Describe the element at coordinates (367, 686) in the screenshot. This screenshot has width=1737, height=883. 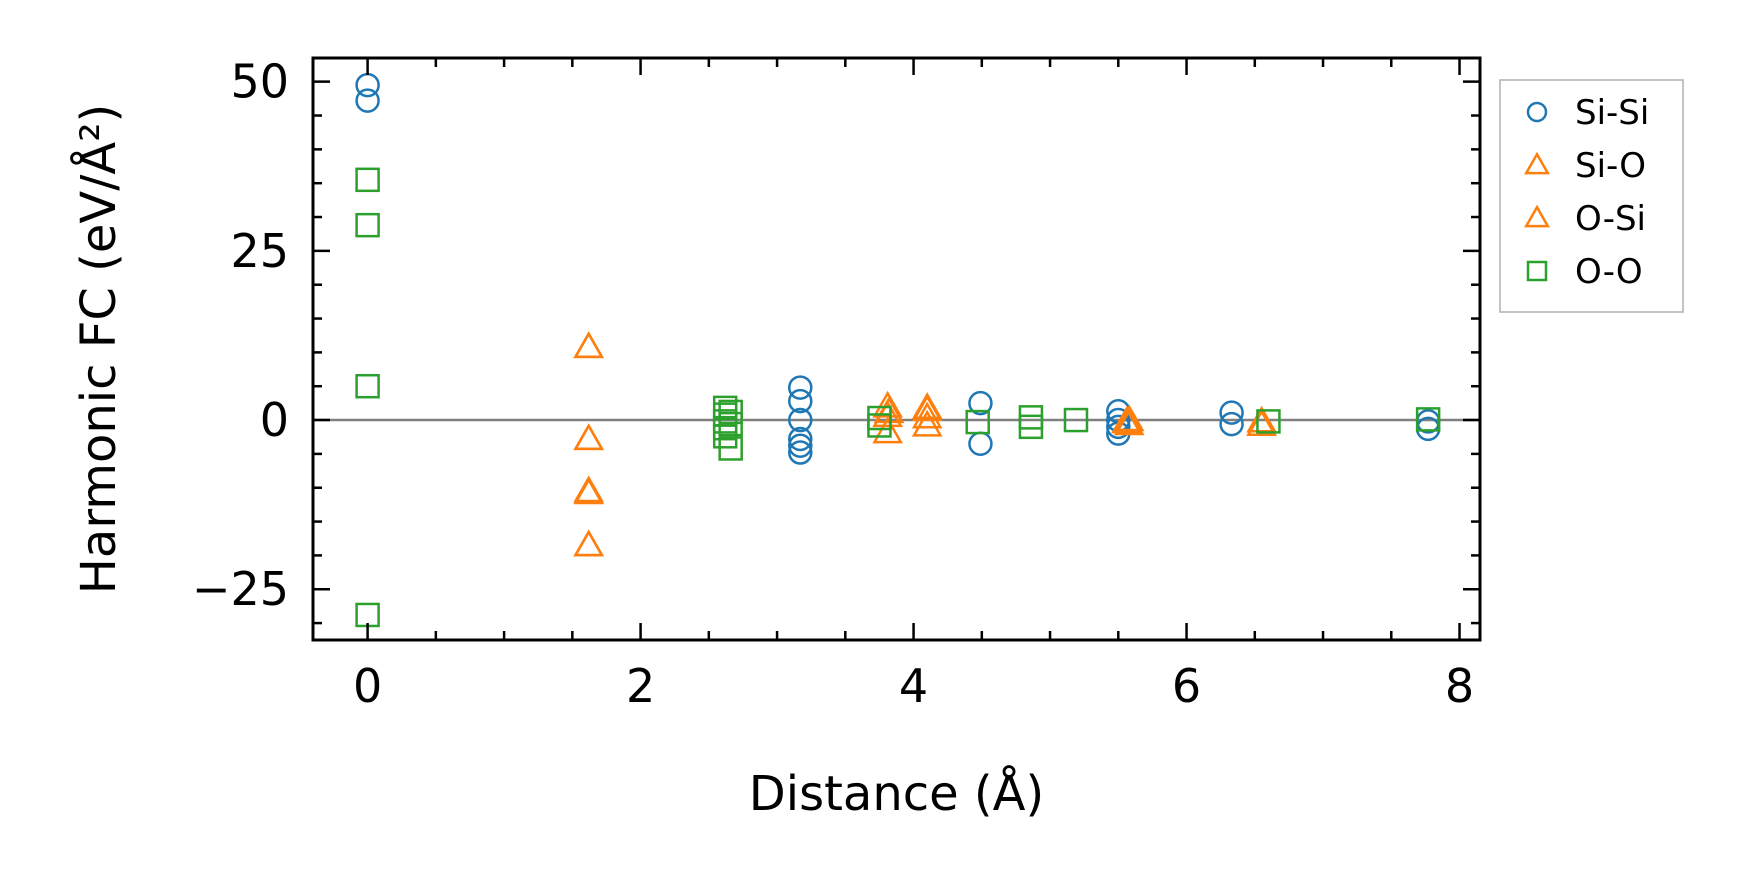
I see `x-tick-label: 0` at that location.